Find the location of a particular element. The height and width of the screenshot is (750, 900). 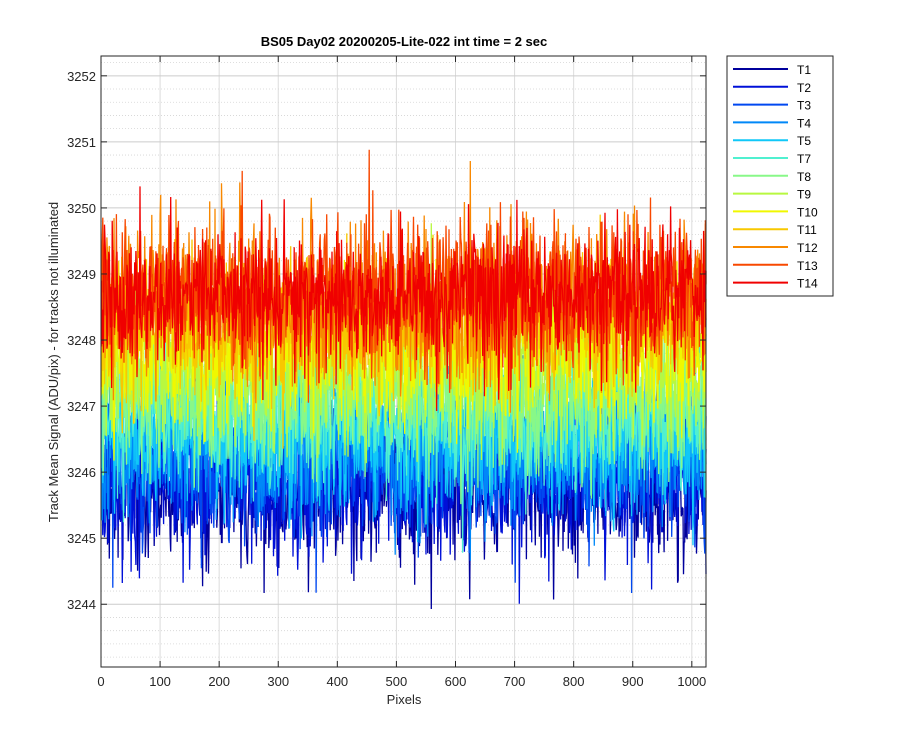

y-tick-label: 3249 is located at coordinates (81, 274).